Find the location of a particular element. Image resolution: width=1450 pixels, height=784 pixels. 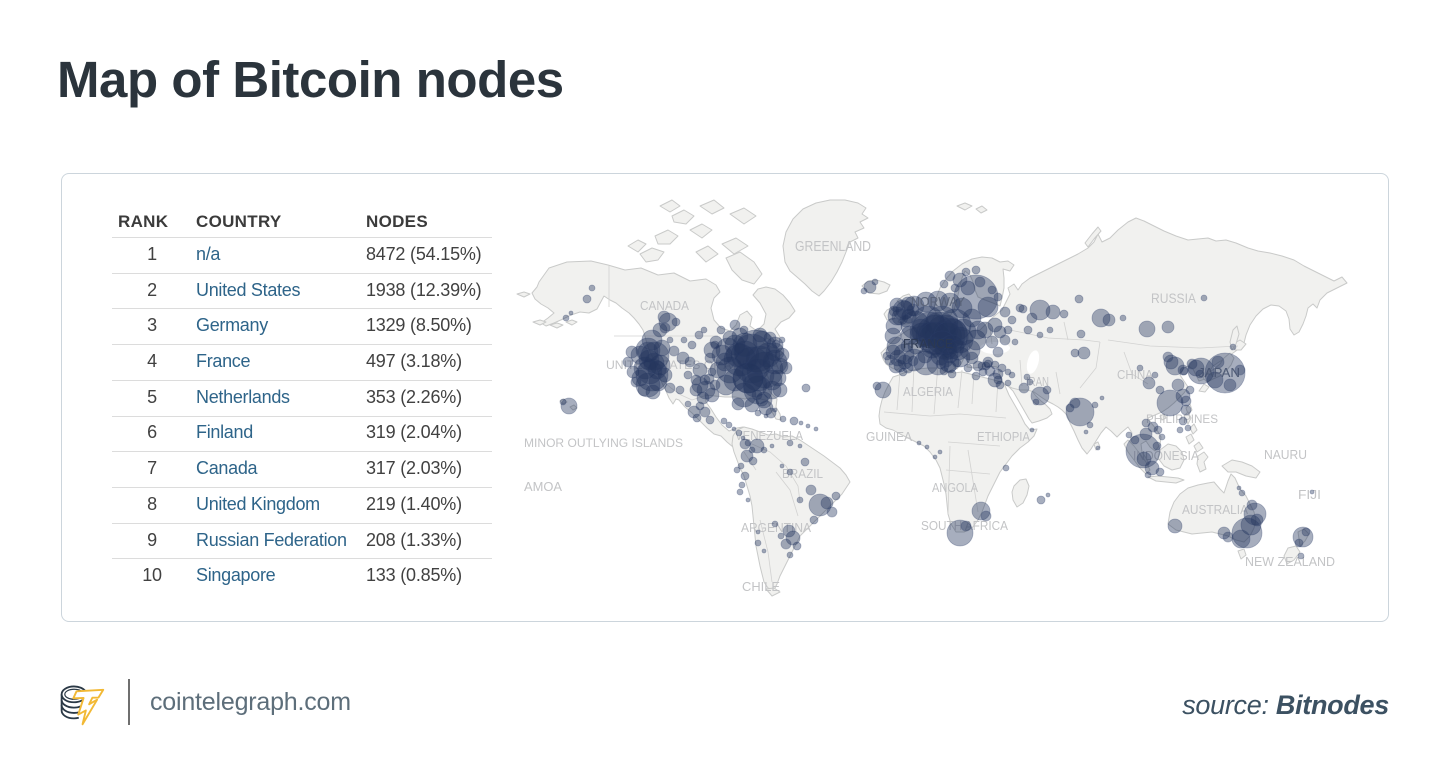

svg-text: GREENLAND is located at coordinates (833, 247).